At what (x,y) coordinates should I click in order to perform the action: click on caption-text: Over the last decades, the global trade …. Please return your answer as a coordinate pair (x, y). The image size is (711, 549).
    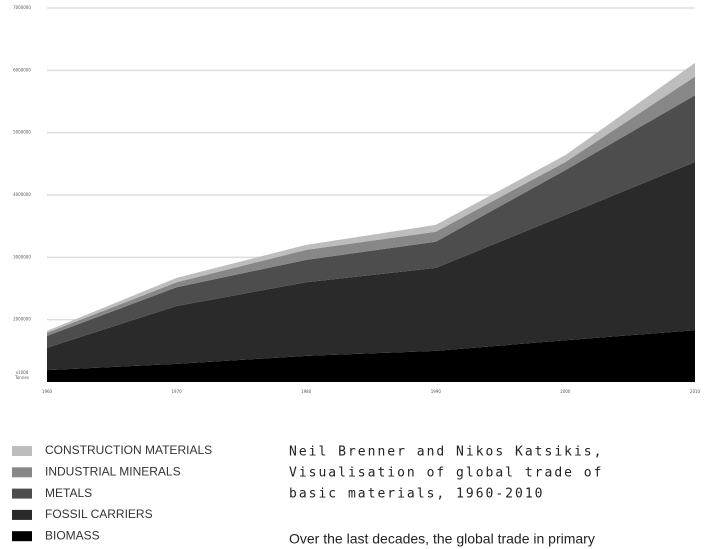
    Looking at the image, I should click on (442, 539).